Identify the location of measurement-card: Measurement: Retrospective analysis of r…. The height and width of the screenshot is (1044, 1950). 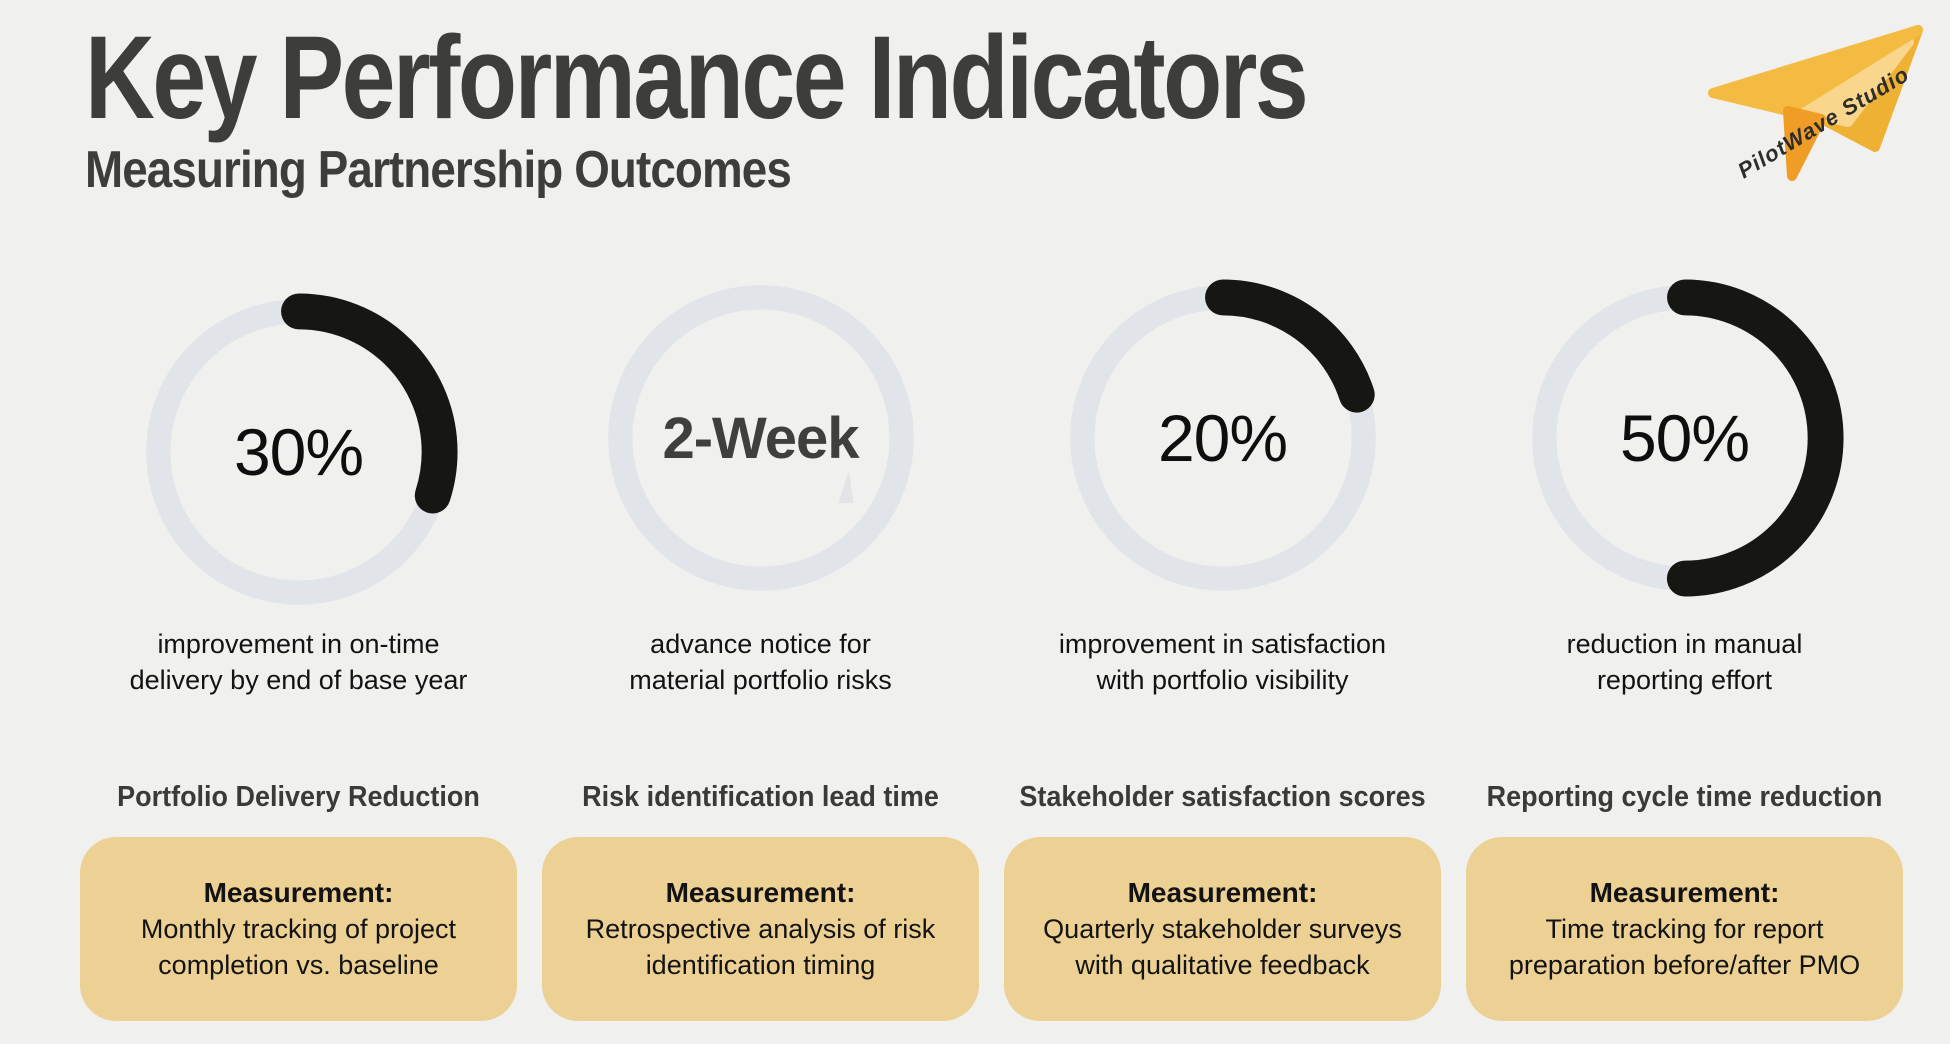
(760, 929).